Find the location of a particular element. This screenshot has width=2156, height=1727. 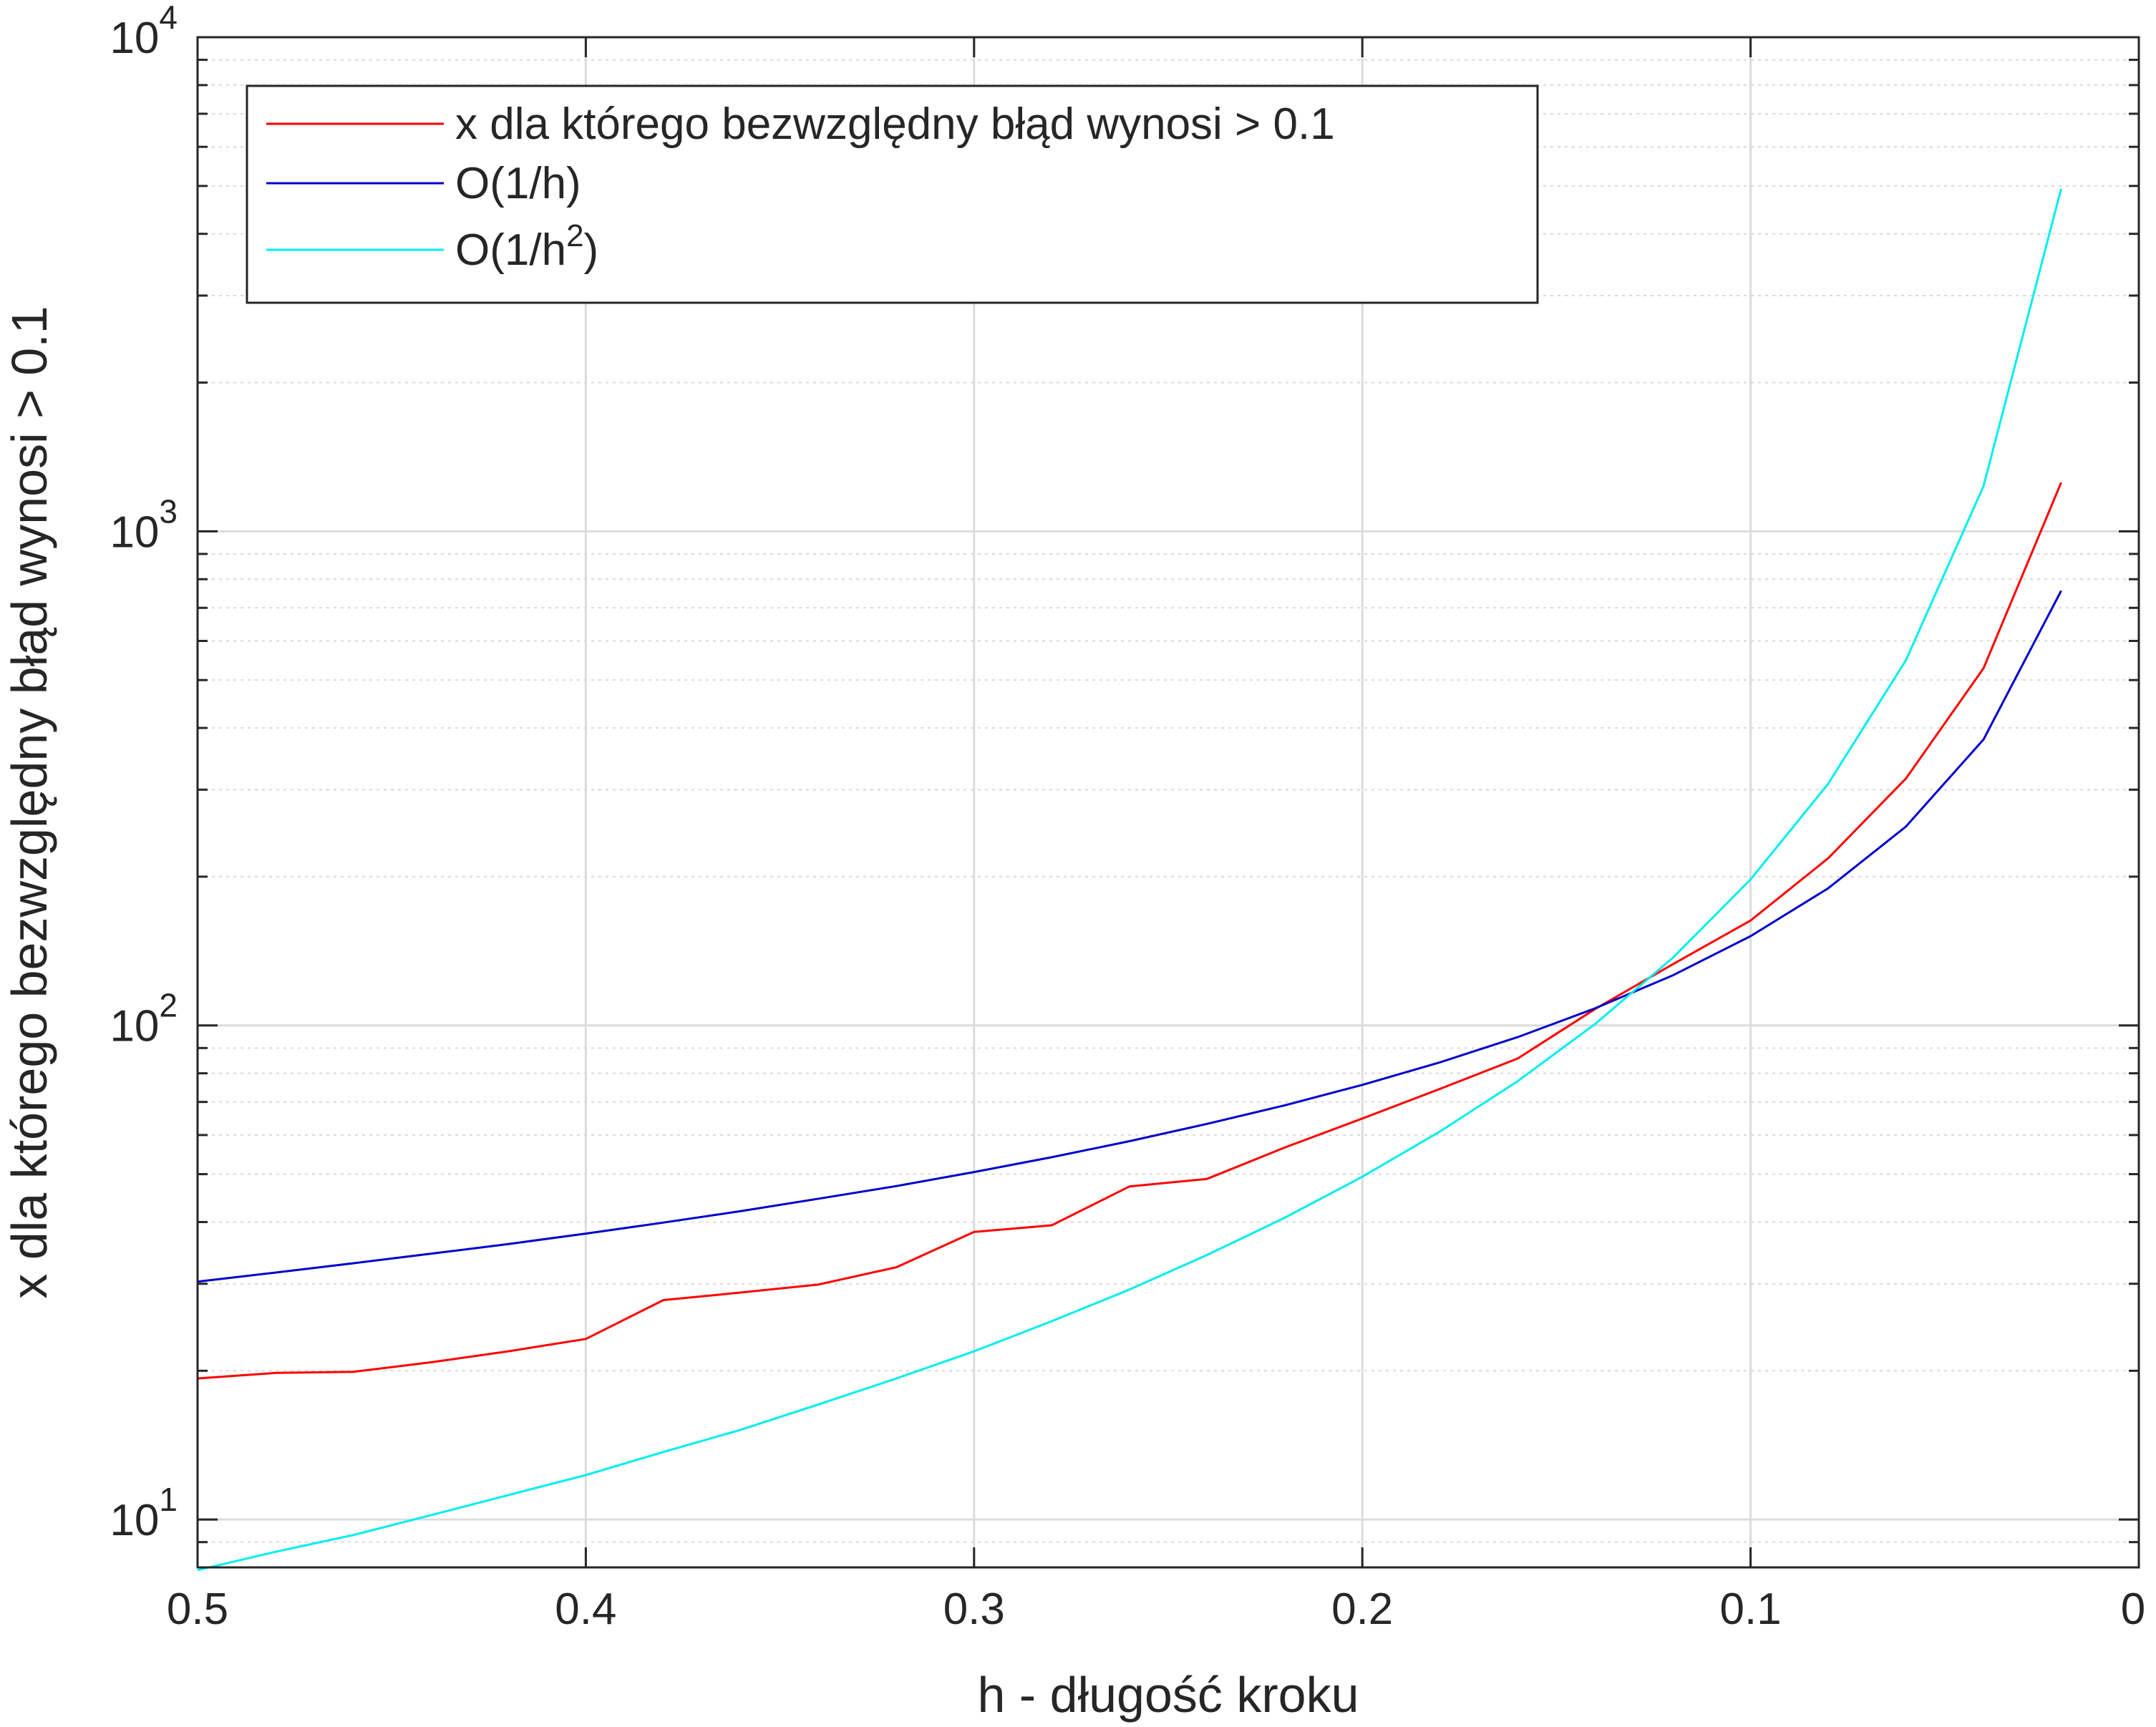

legend-entry-o-1-h2-tail: ) is located at coordinates (592, 250).